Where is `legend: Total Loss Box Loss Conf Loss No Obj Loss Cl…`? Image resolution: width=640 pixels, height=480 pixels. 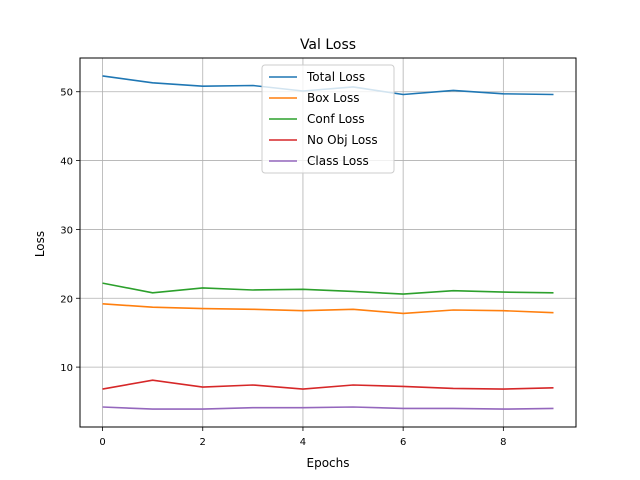 legend: Total Loss Box Loss Conf Loss No Obj Loss Cl… is located at coordinates (328, 119).